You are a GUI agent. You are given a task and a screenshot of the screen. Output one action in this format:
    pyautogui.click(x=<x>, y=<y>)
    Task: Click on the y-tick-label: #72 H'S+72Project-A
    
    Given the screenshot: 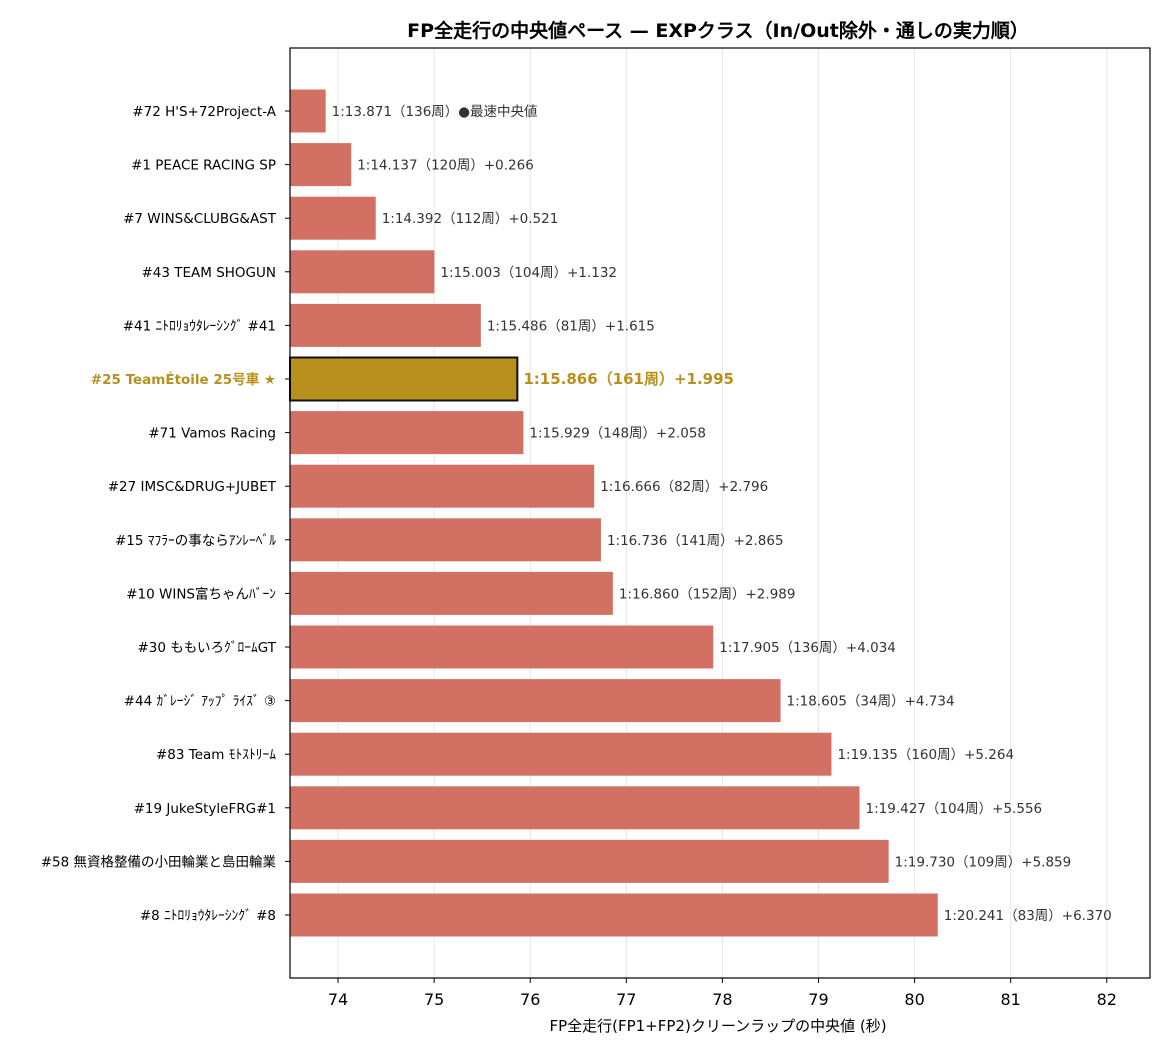 What is the action you would take?
    pyautogui.click(x=204, y=112)
    